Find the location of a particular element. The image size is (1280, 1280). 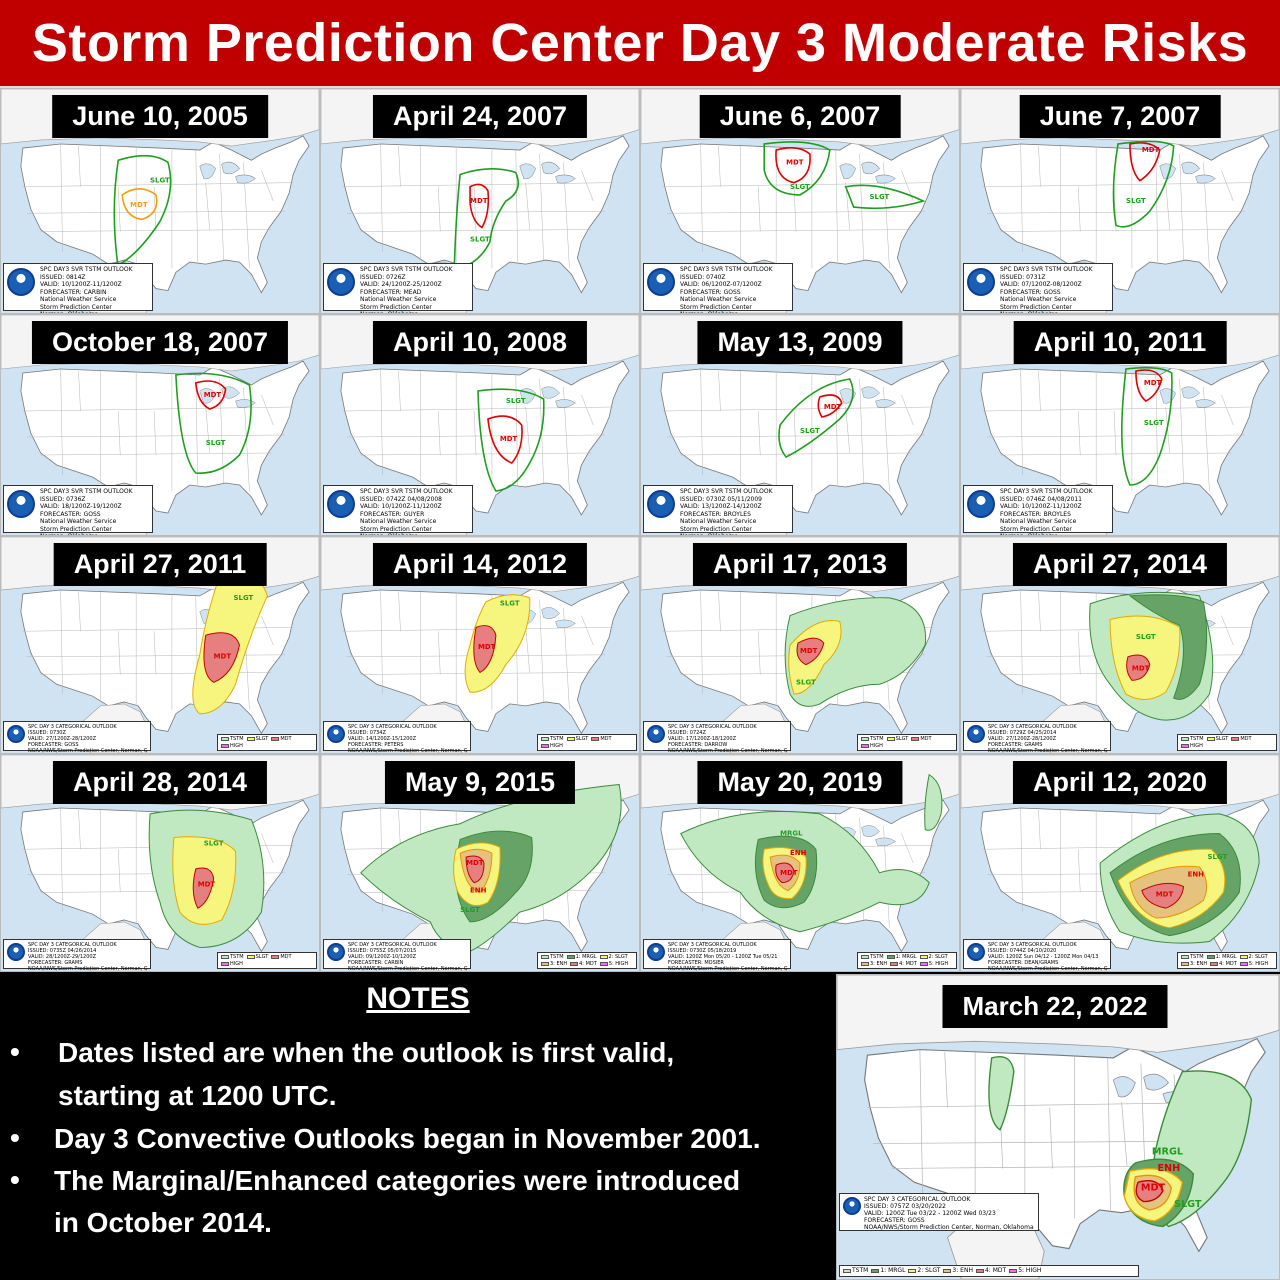

info-line: ISSUED: 0740Z is located at coordinates (703, 277).